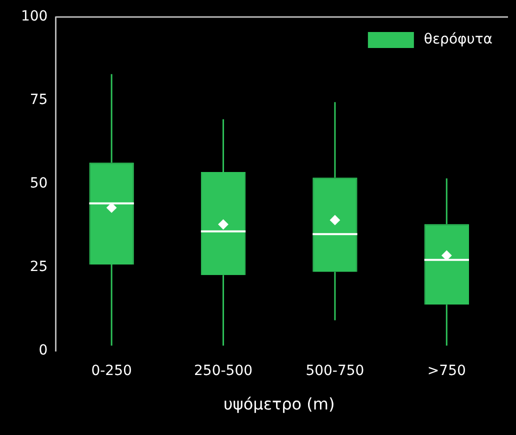 The image size is (516, 435). Describe the element at coordinates (279, 404) in the screenshot. I see `x-axis-title: υψόμετρο (m)` at that location.